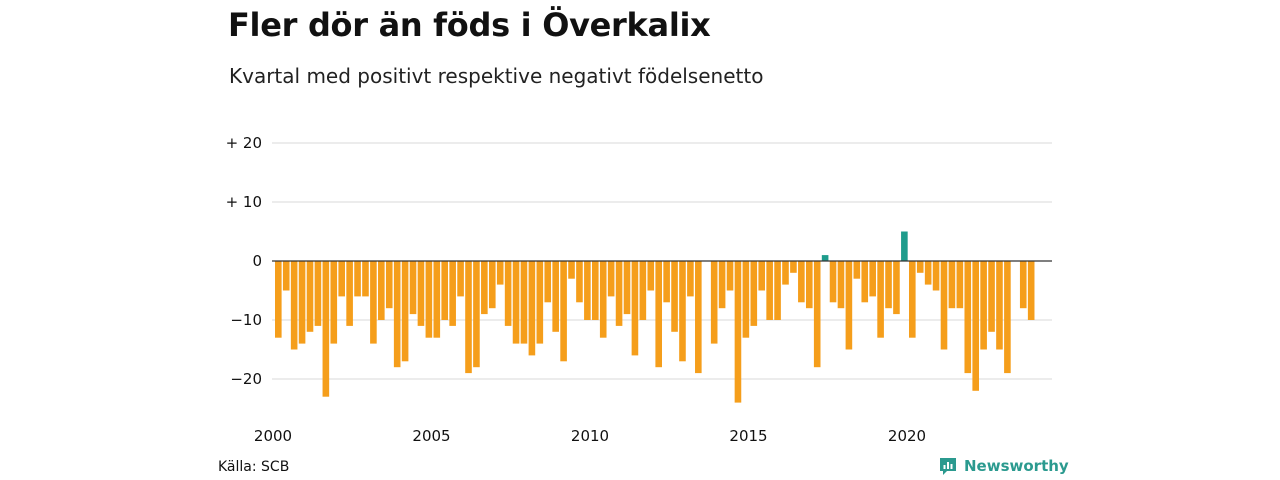 The height and width of the screenshot is (480, 1280). What do you see at coordinates (246, 320) in the screenshot?
I see `y-tick-label: −10` at bounding box center [246, 320].